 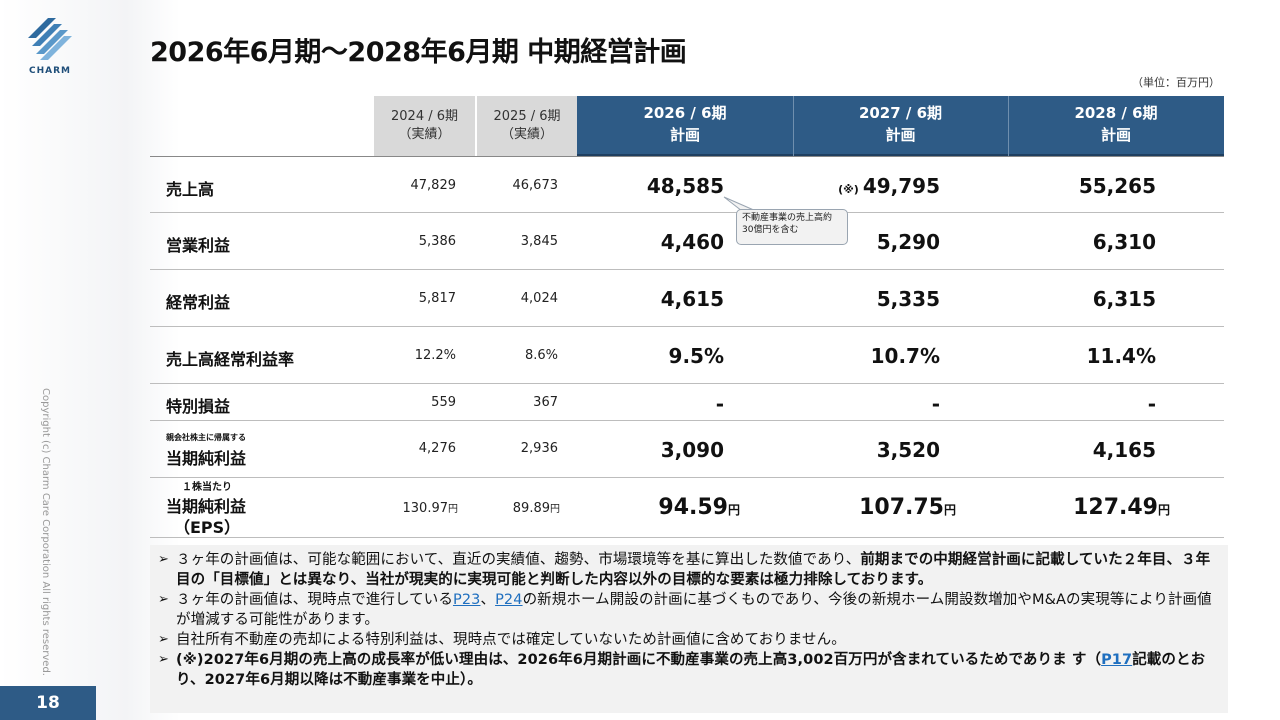 What do you see at coordinates (527, 126) in the screenshot?
I see `col-header-2025: 2025 / 6期 （実績）` at bounding box center [527, 126].